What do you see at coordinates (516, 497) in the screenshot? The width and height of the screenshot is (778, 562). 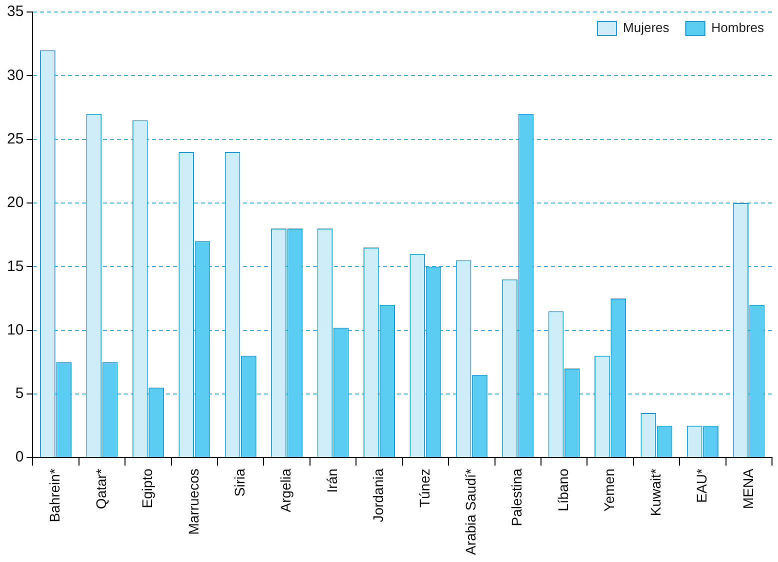 I see `x-tick-label: Palestina` at bounding box center [516, 497].